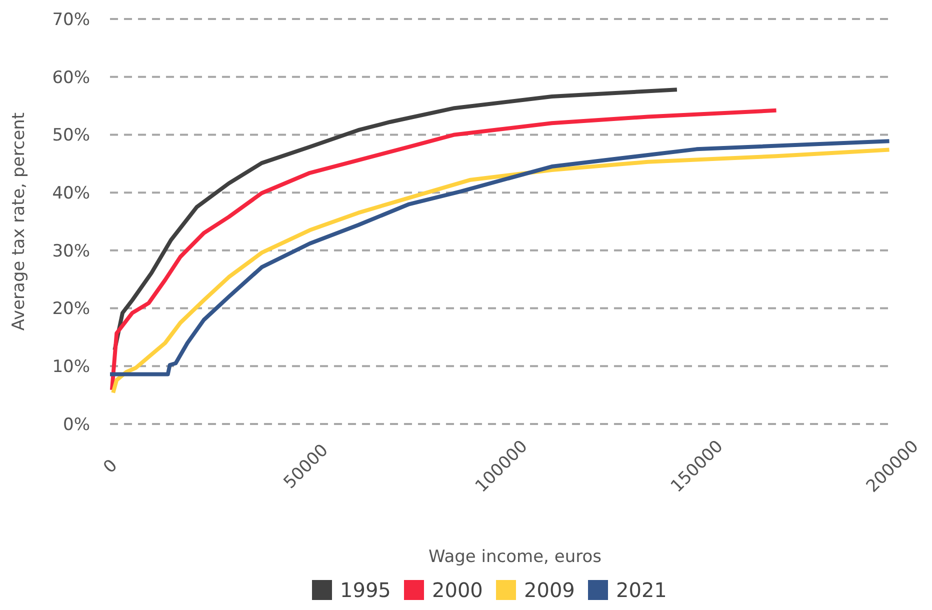  I want to click on y-tick-label: 70%, so click(71, 20).